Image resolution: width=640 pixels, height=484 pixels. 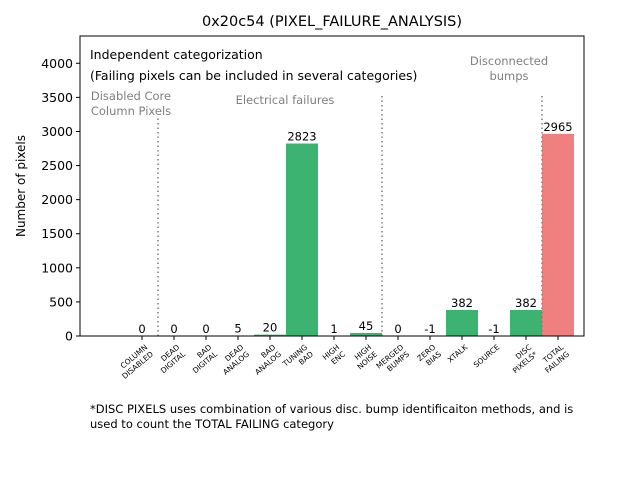 I want to click on y-tick-label: 1500, so click(x=57, y=233).